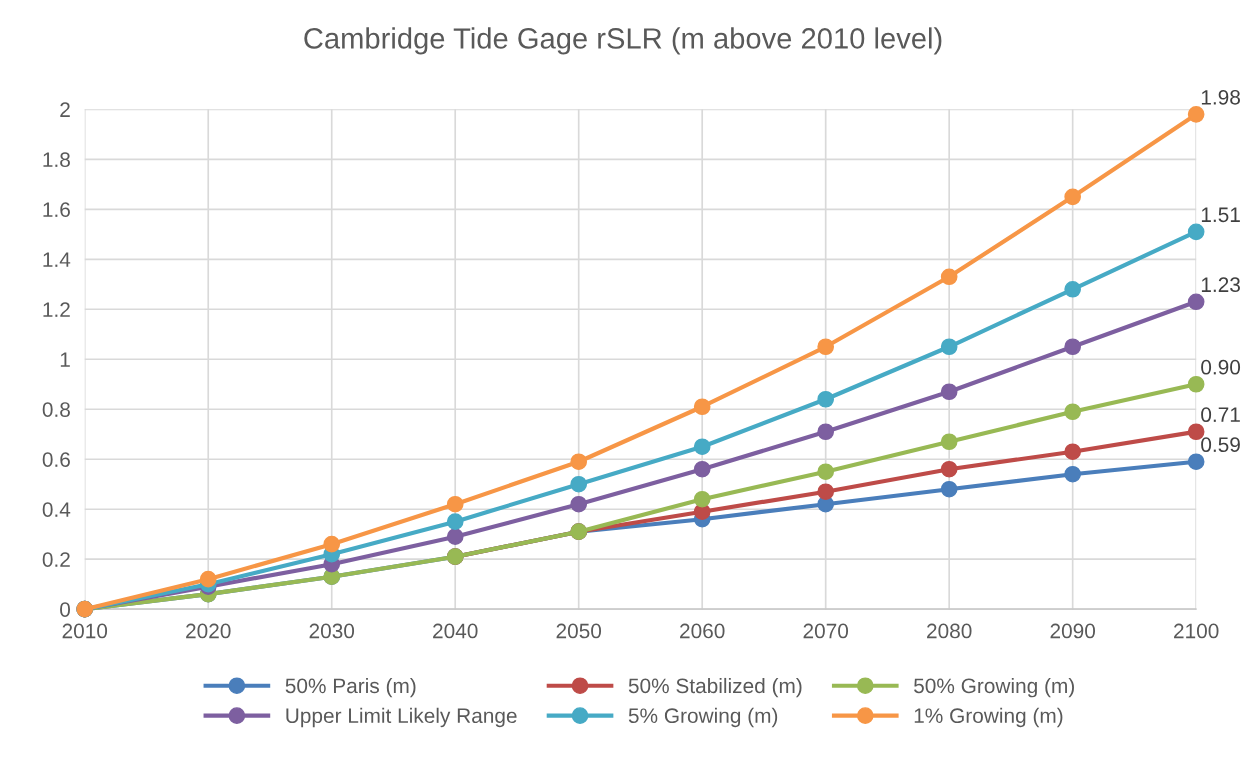 The width and height of the screenshot is (1246, 781). What do you see at coordinates (332, 631) in the screenshot?
I see `x-tick-label: 2030` at bounding box center [332, 631].